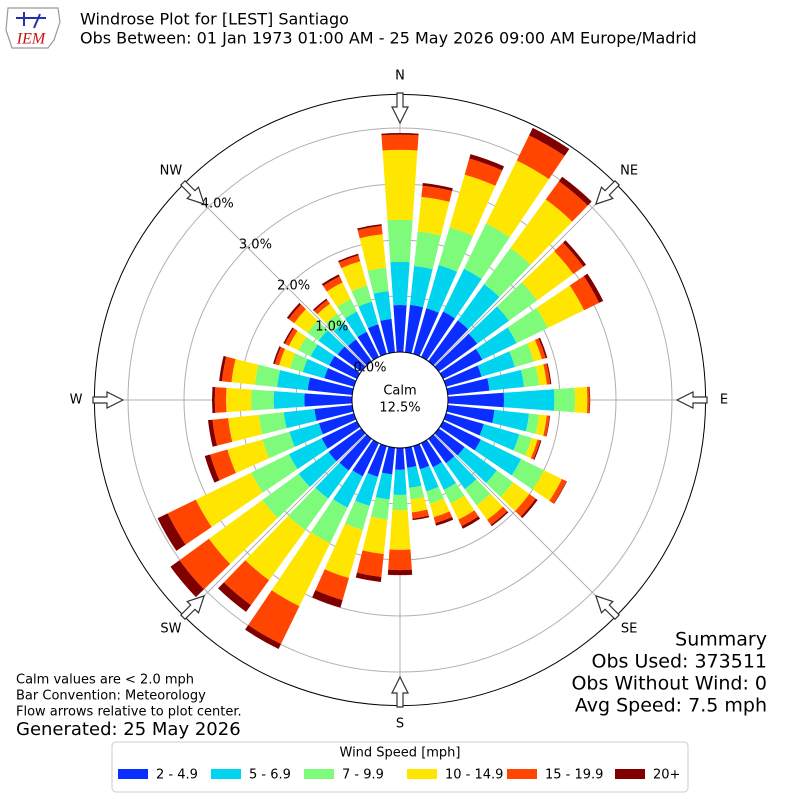  What do you see at coordinates (629, 170) in the screenshot?
I see `compass-label: NE` at bounding box center [629, 170].